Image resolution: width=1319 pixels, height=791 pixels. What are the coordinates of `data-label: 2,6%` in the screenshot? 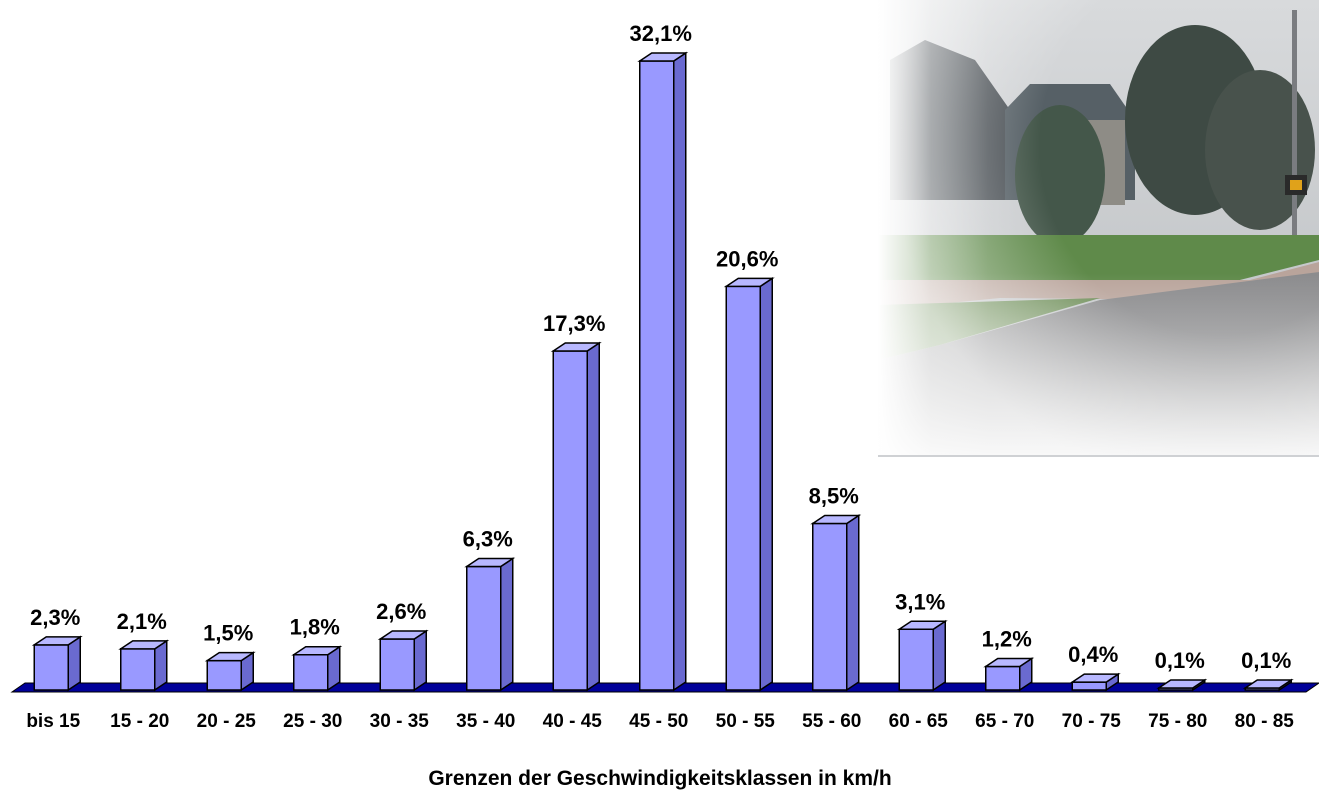 It's located at (401, 611).